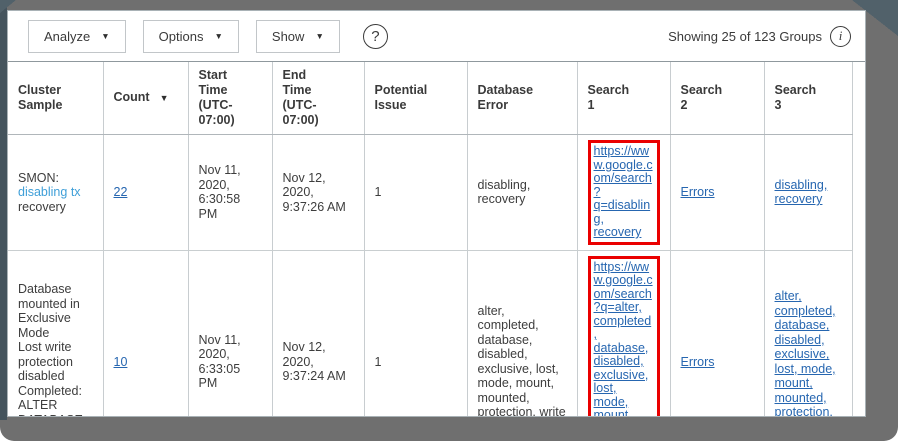 The image size is (898, 441). What do you see at coordinates (375, 36) in the screenshot?
I see `help-icon: ?` at bounding box center [375, 36].